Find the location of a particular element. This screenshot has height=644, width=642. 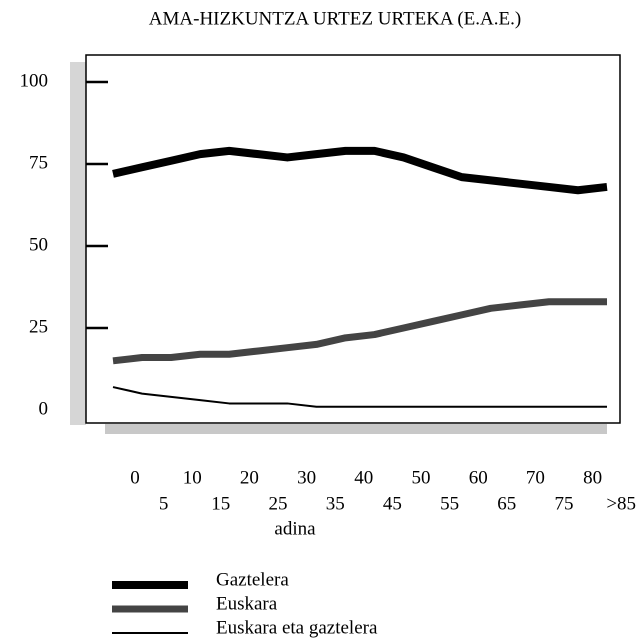

x-tick-label: 30 is located at coordinates (306, 477).